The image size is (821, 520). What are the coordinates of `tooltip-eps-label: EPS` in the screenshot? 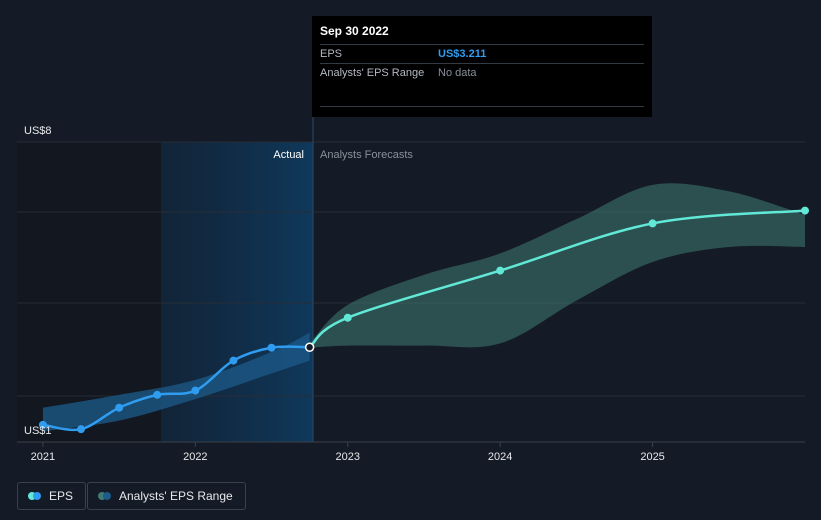 It's located at (331, 54).